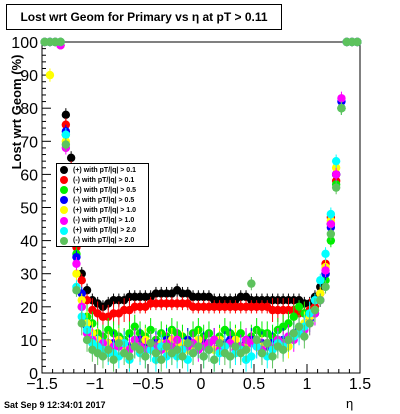 Image resolution: width=400 pixels, height=414 pixels. I want to click on y-axis-label: Lost wrt Geom (%), so click(16, 112).